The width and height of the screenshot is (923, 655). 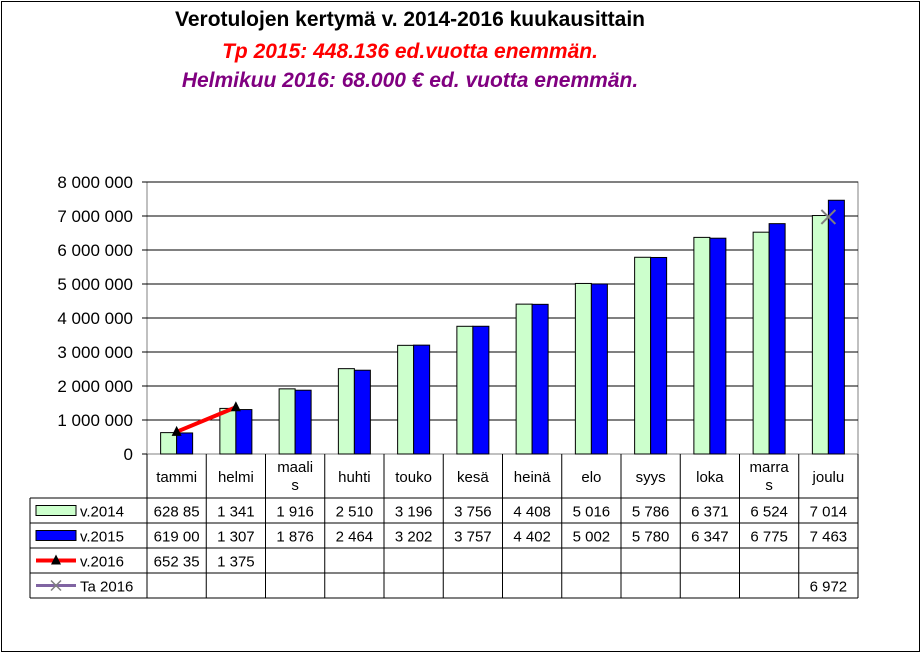 I want to click on x-category-label: heinä, so click(x=532, y=477).